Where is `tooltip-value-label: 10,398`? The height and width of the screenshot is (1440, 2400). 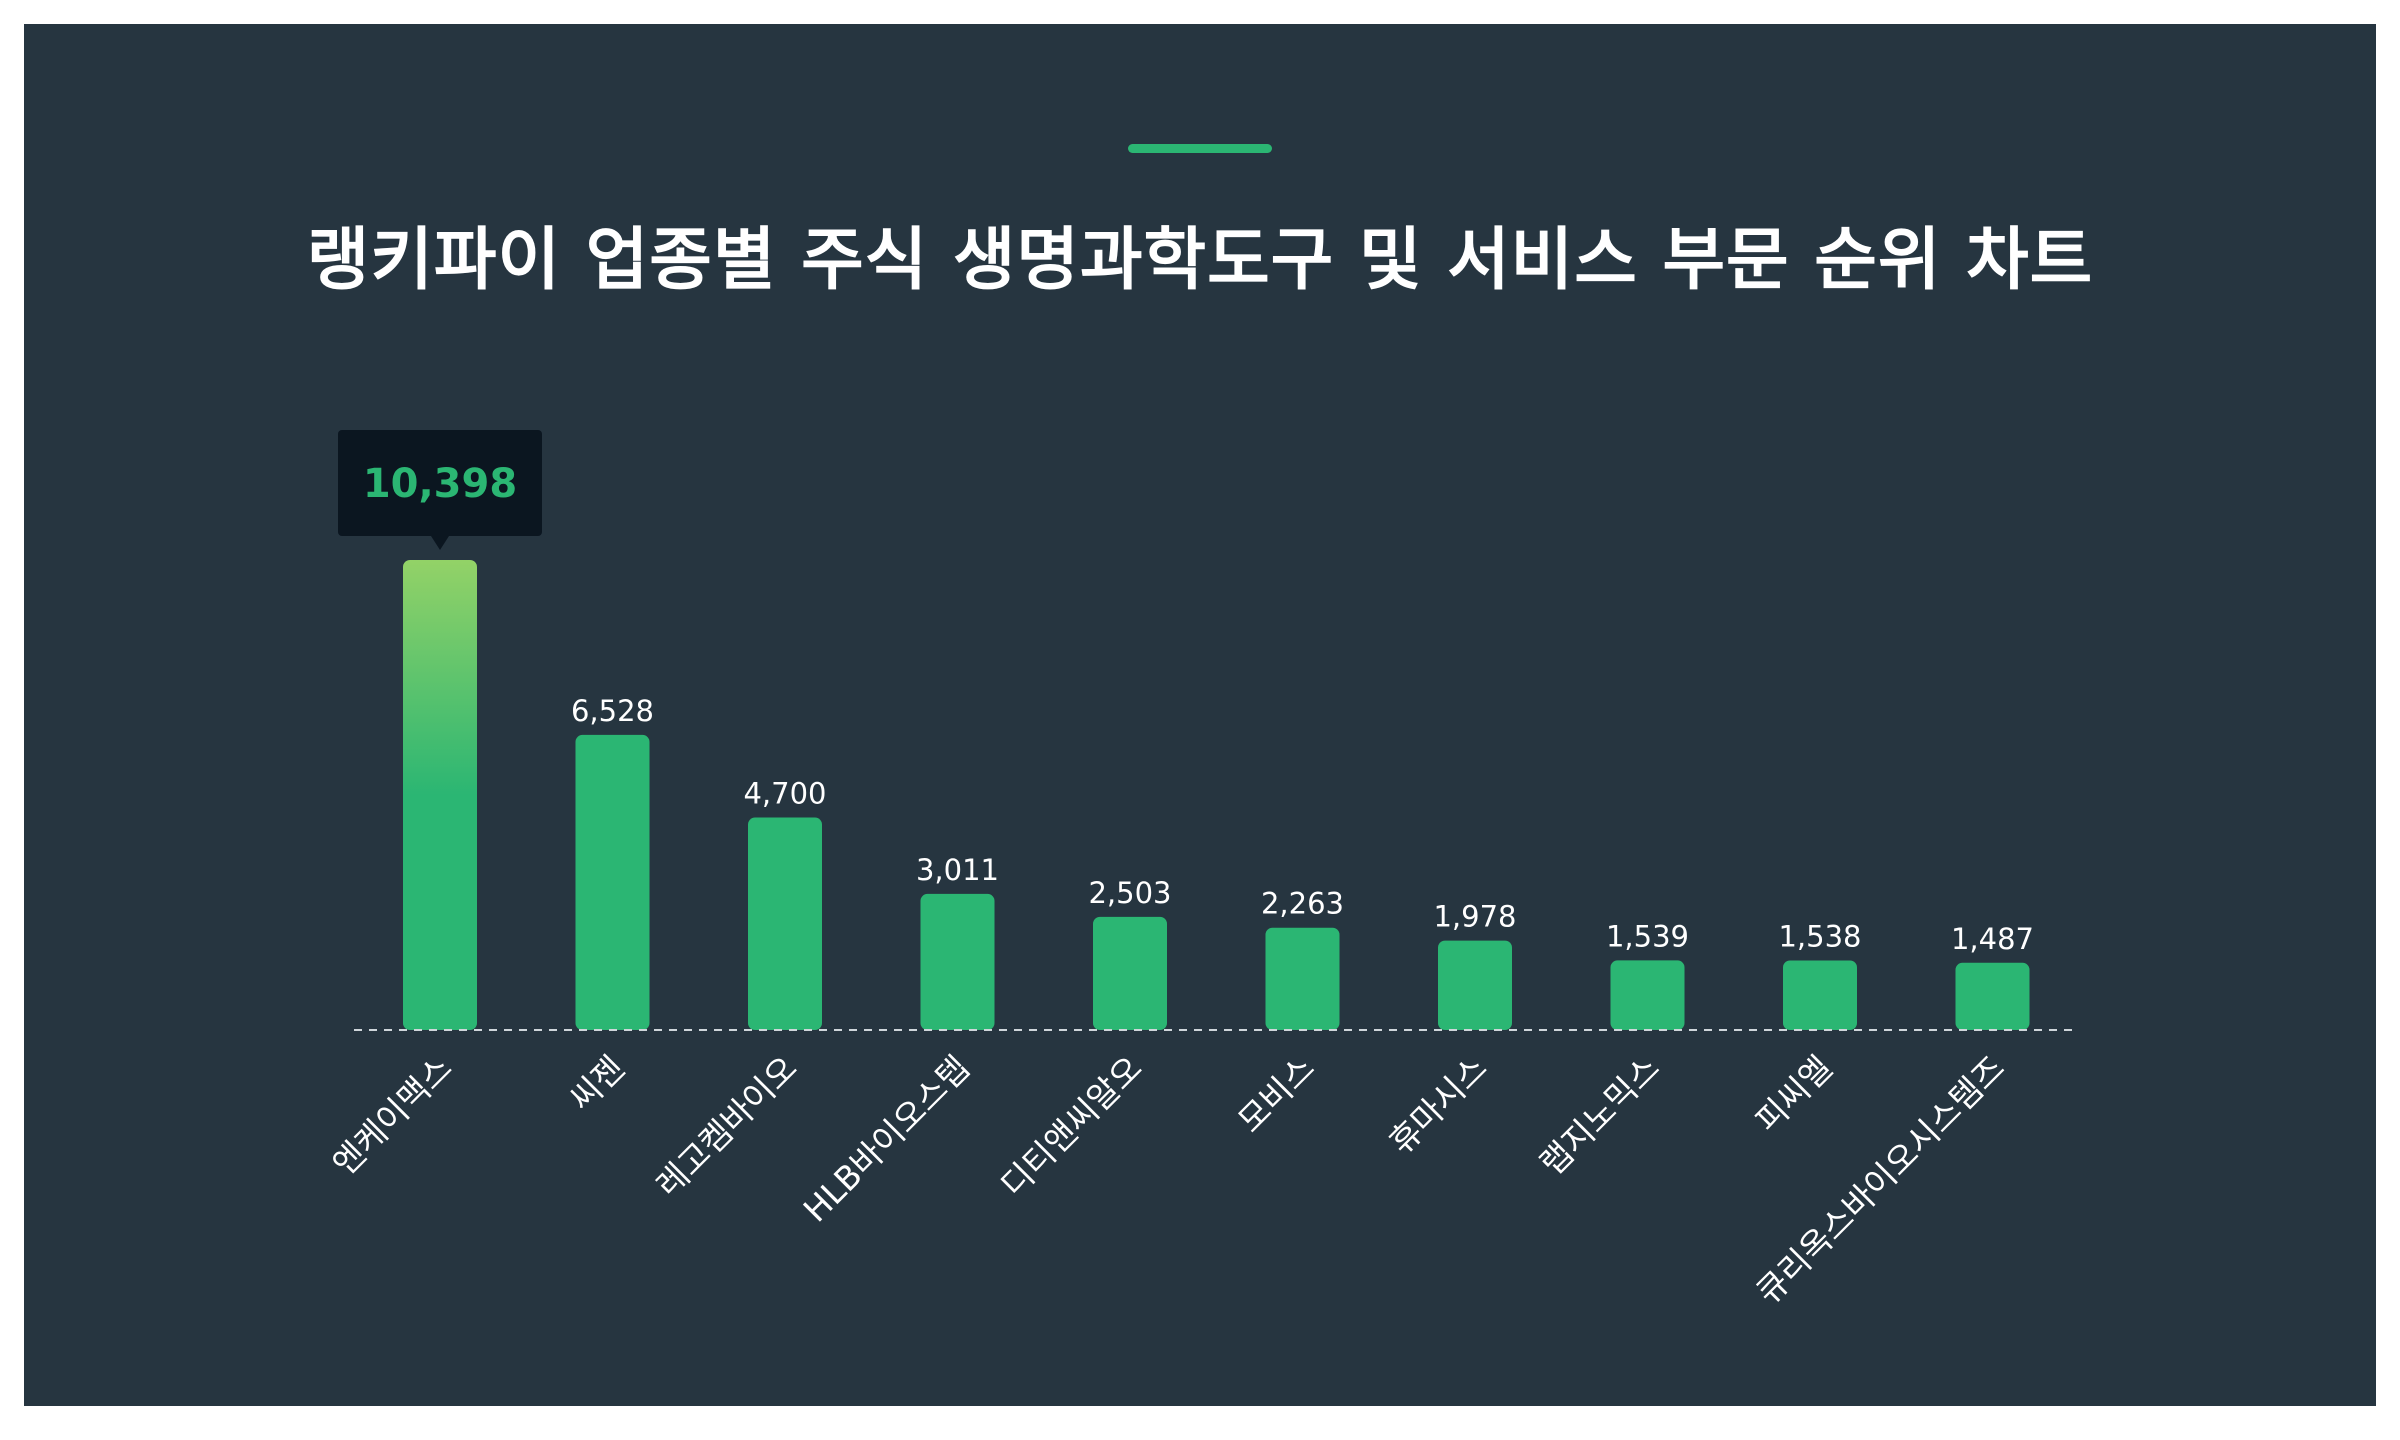
tooltip-value-label: 10,398 is located at coordinates (440, 484).